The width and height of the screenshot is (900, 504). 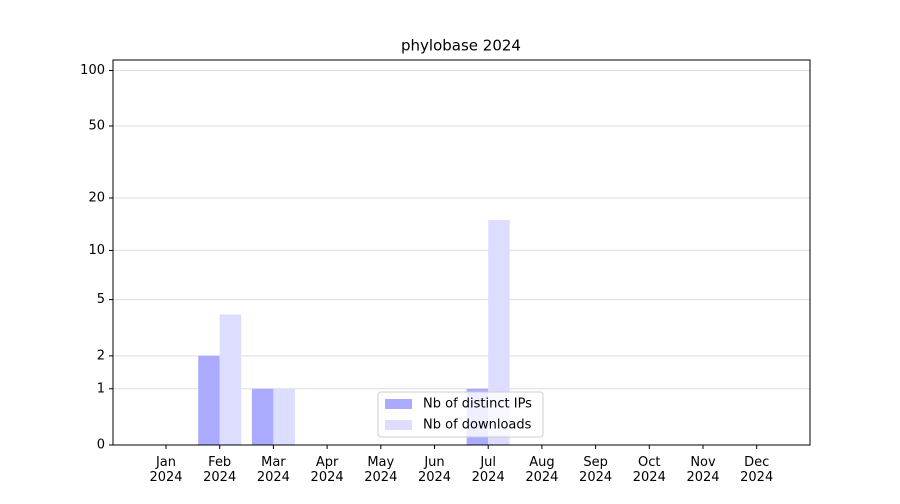 I want to click on x-tick-label: Feb 2024, so click(x=219, y=470).